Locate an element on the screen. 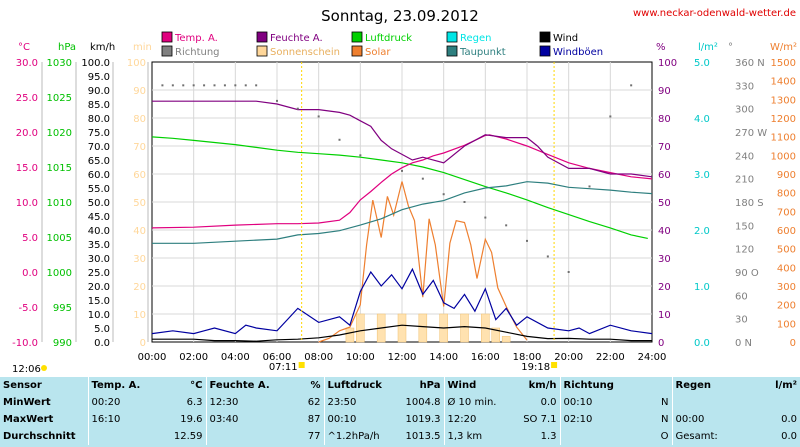 The height and width of the screenshot is (447, 800). y-tick-label: 4.0 is located at coordinates (702, 119).